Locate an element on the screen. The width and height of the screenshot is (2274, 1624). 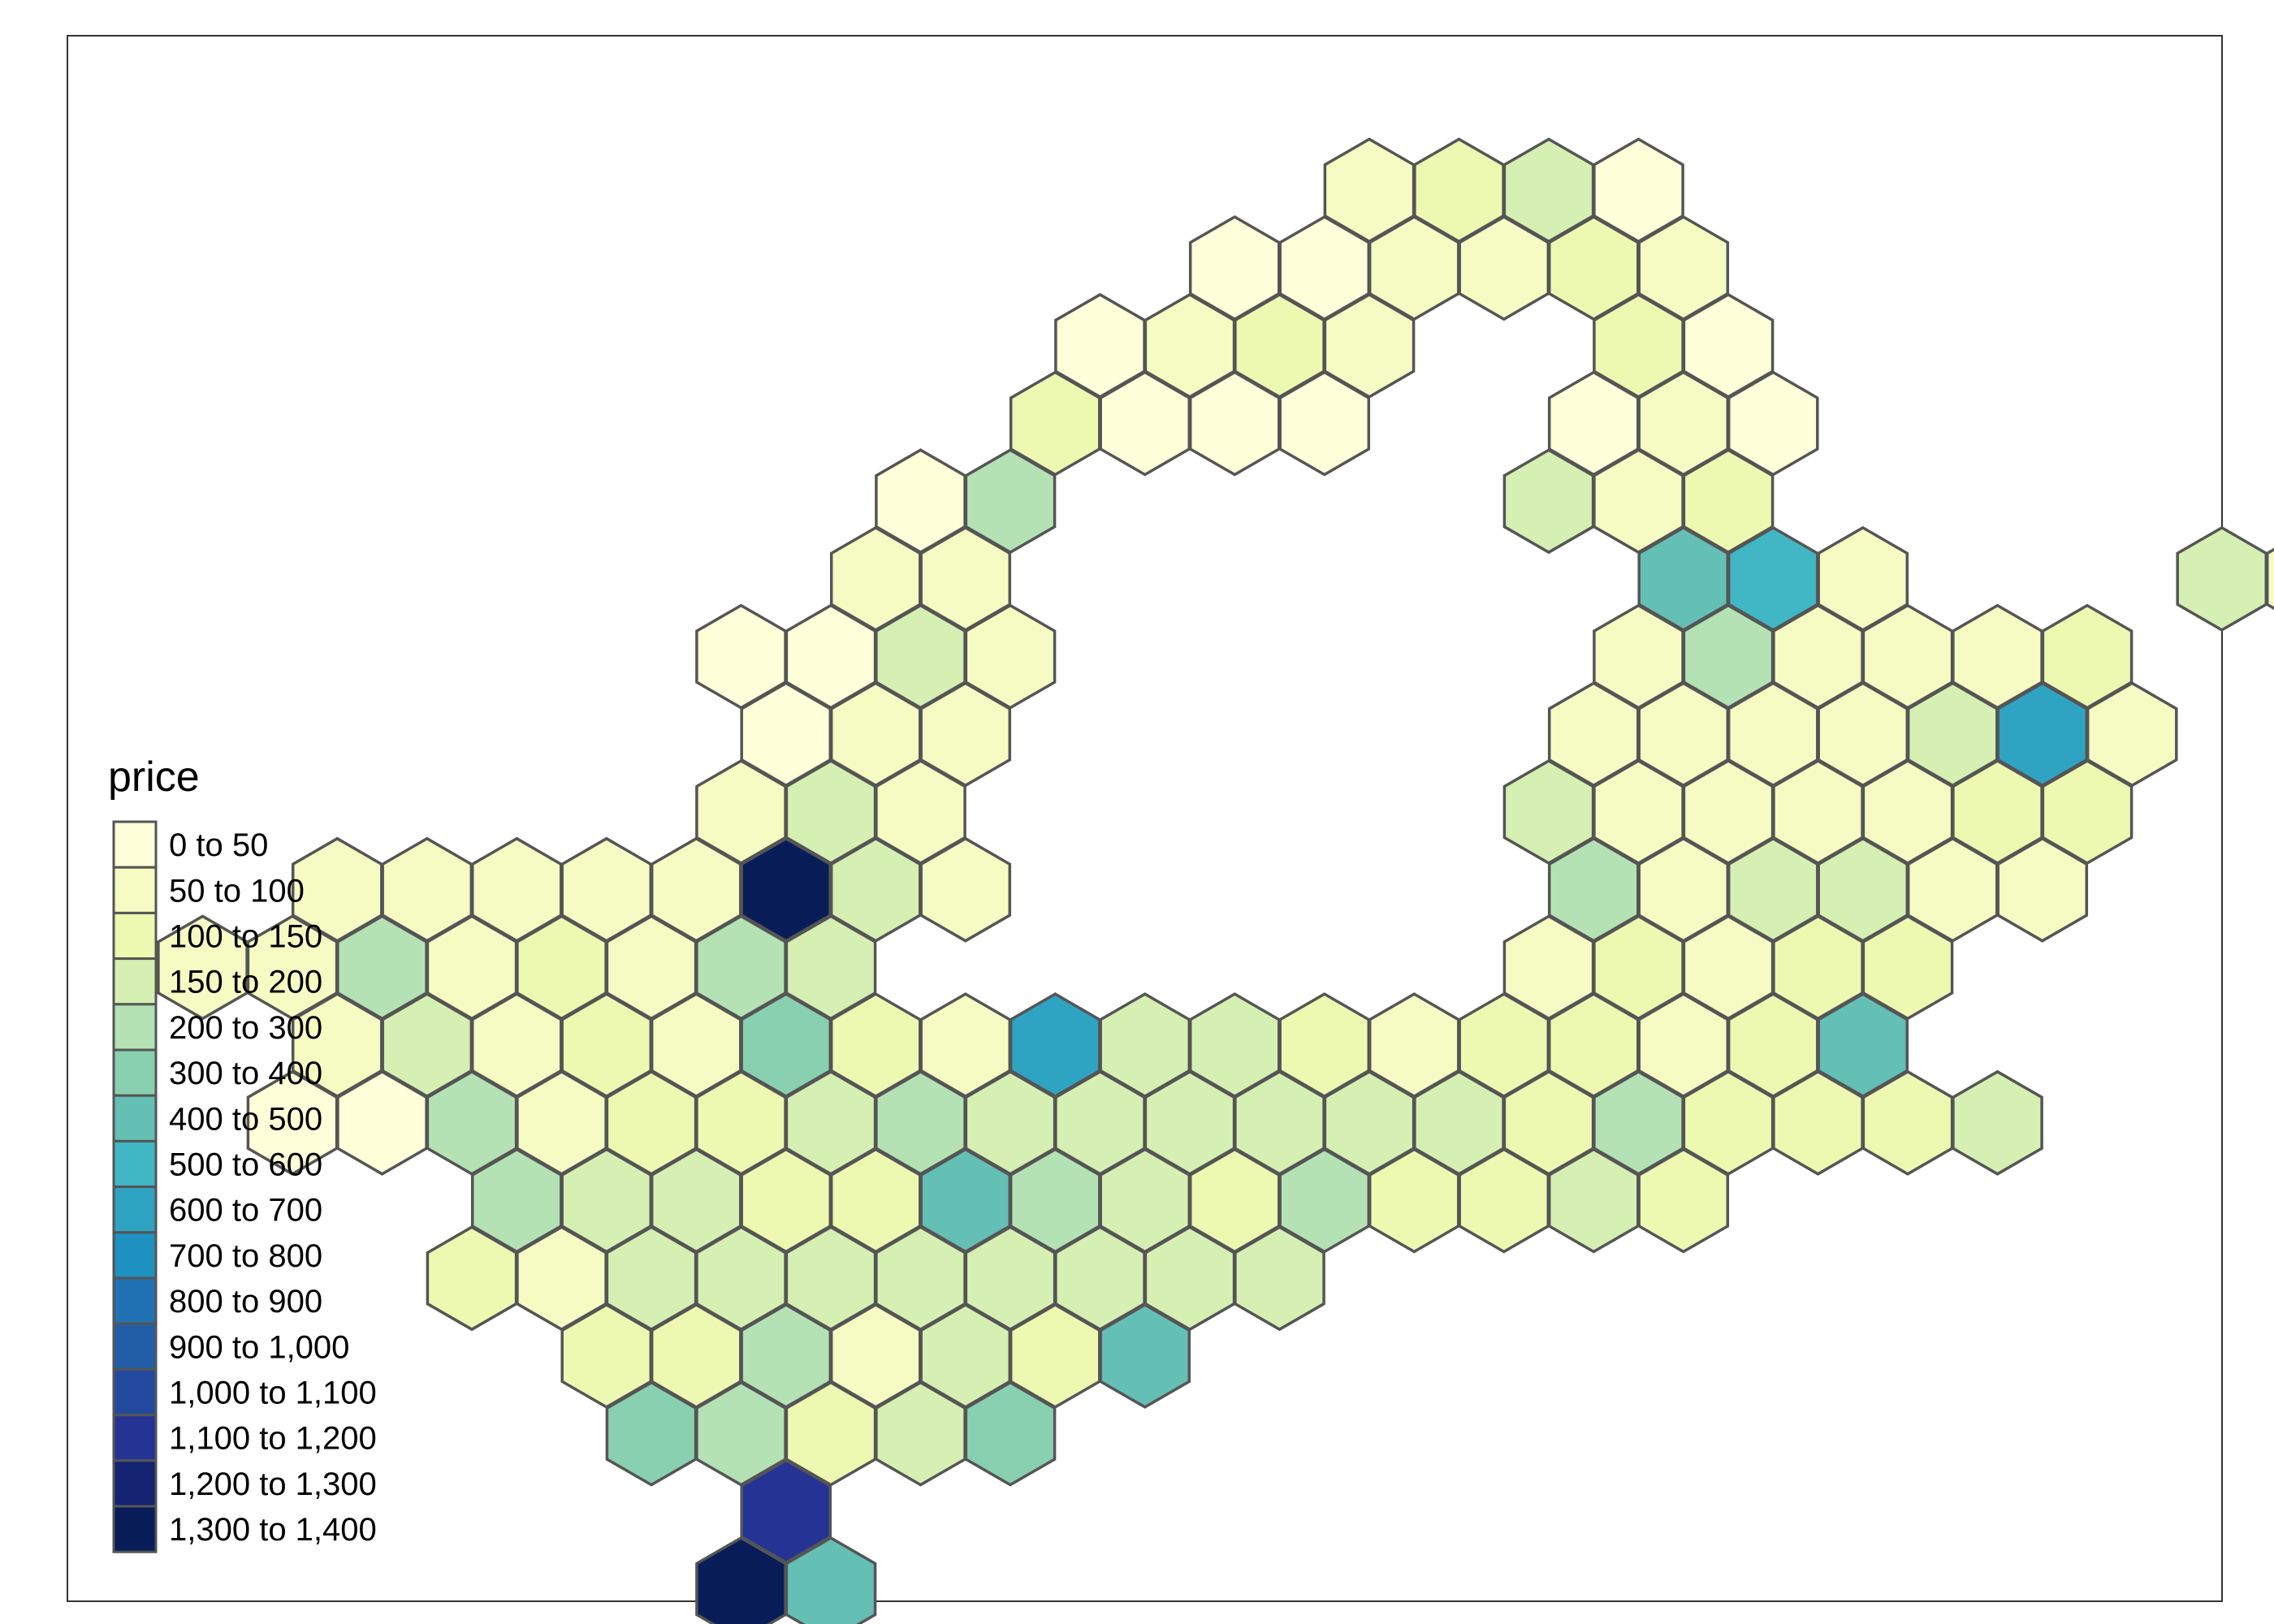
legend-label: 600 to 700 is located at coordinates (245, 1211).